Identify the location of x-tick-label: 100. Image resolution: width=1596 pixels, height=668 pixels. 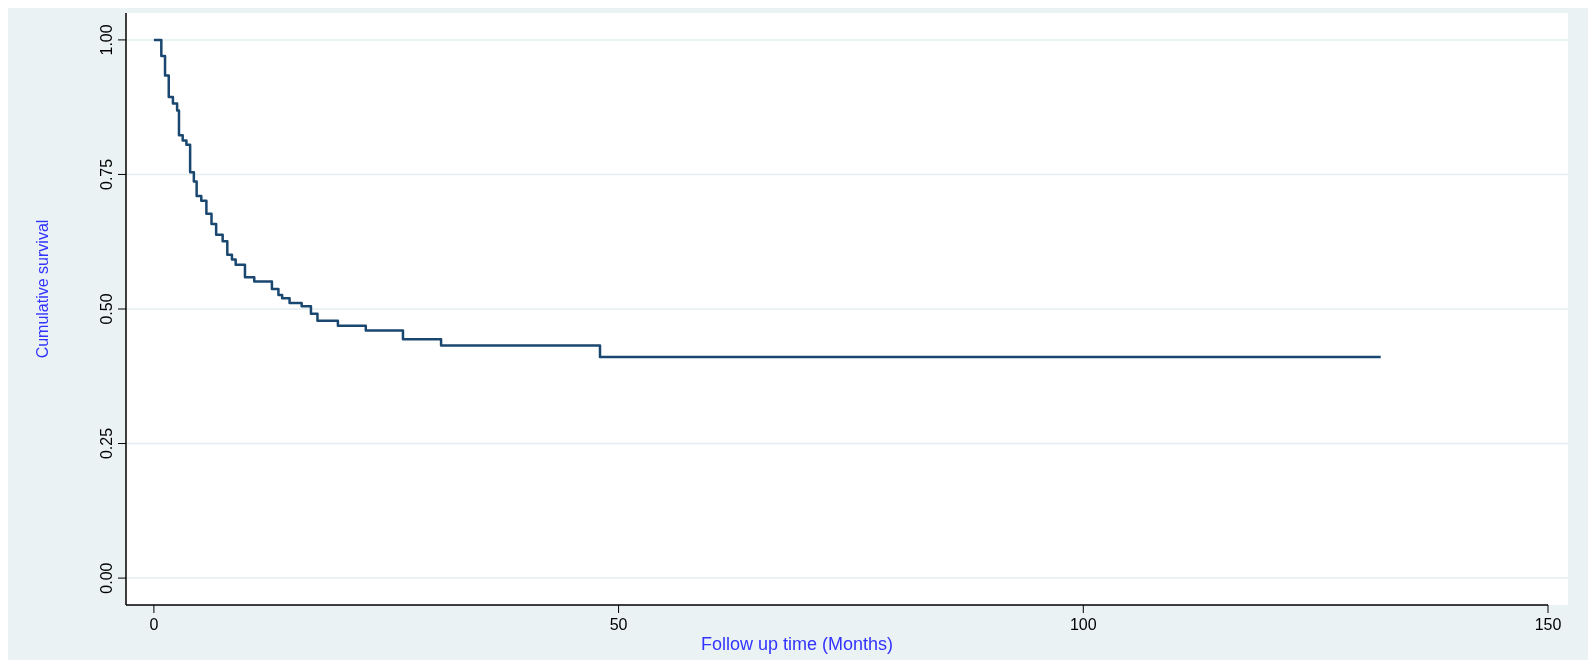
(1083, 624).